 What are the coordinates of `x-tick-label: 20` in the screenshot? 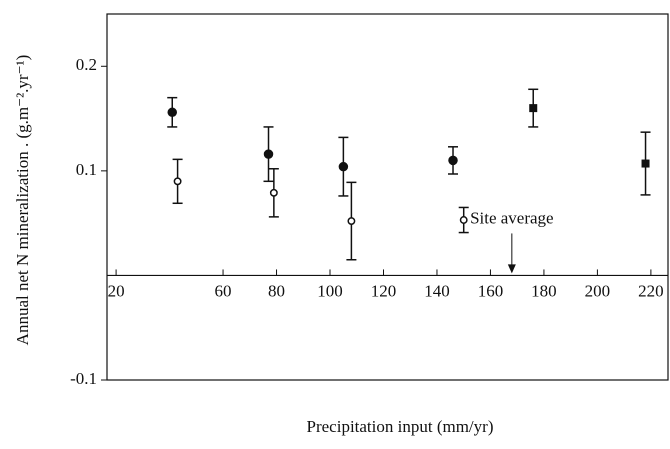 It's located at (116, 290).